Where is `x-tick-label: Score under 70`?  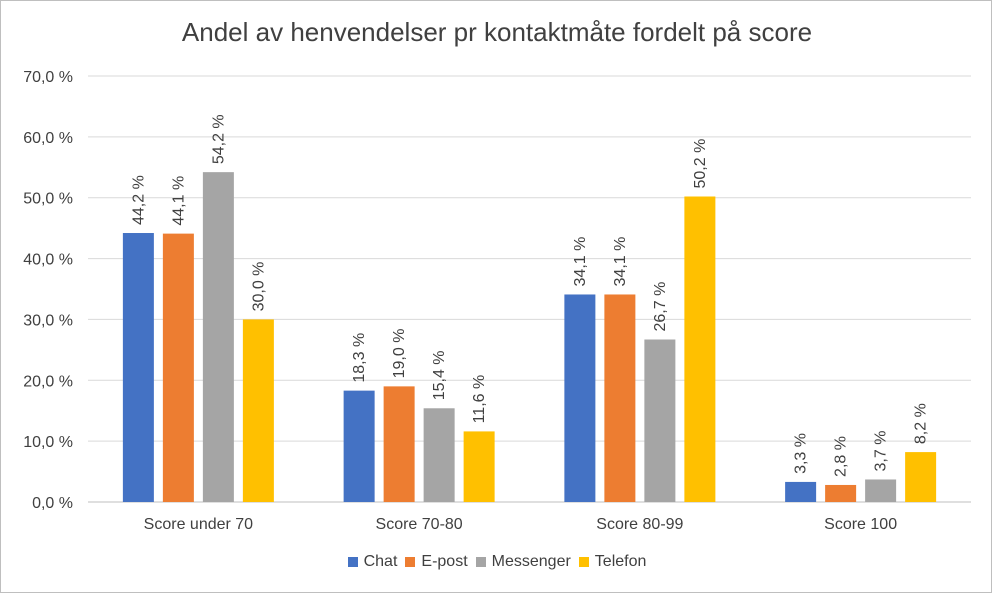
x-tick-label: Score under 70 is located at coordinates (199, 524).